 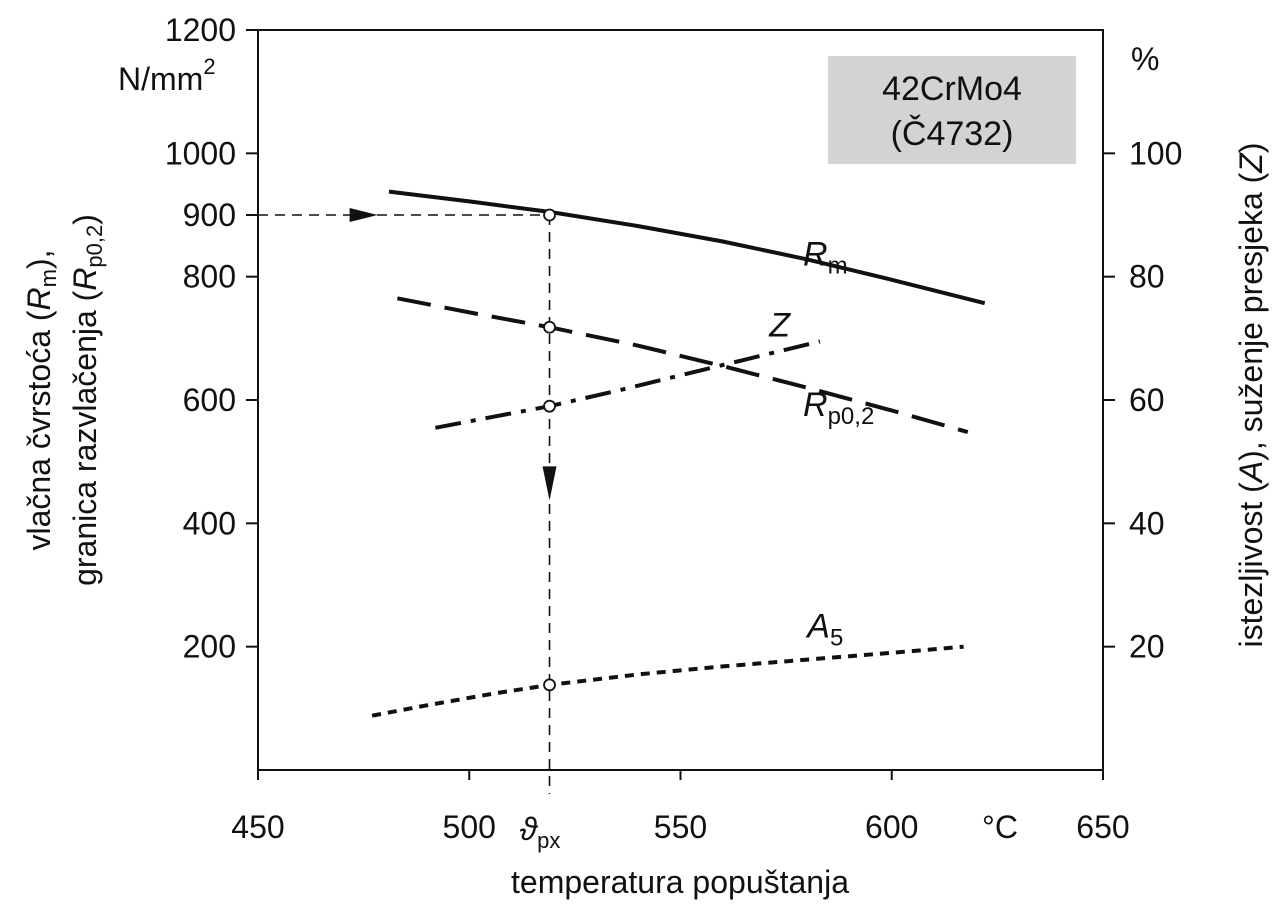 What do you see at coordinates (209, 277) in the screenshot?
I see `y-left-tick-label: 800` at bounding box center [209, 277].